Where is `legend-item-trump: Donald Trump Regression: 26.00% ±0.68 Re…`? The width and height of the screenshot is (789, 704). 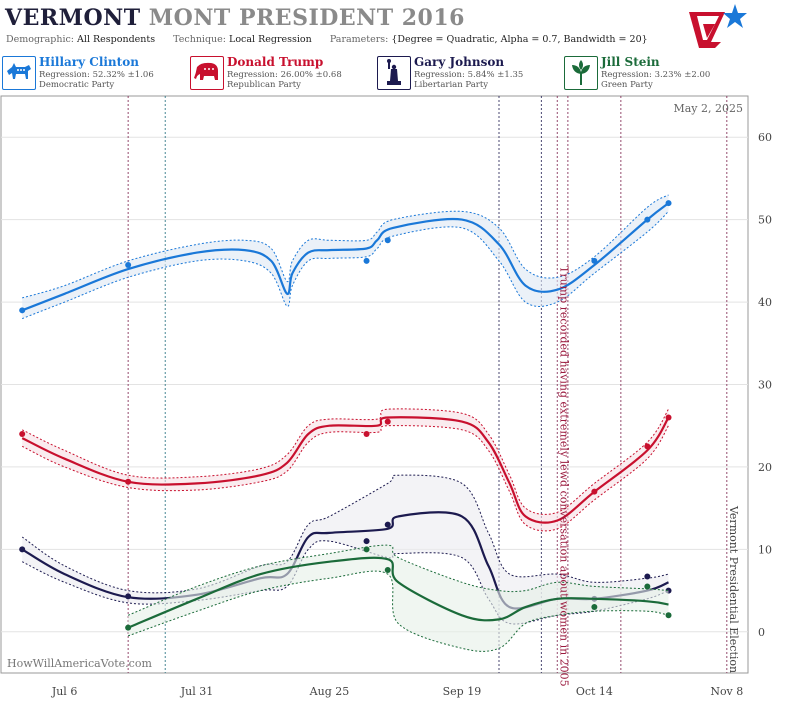
legend-item-trump: Donald Trump Regression: 26.00% ±0.68 Re… is located at coordinates (282, 73).